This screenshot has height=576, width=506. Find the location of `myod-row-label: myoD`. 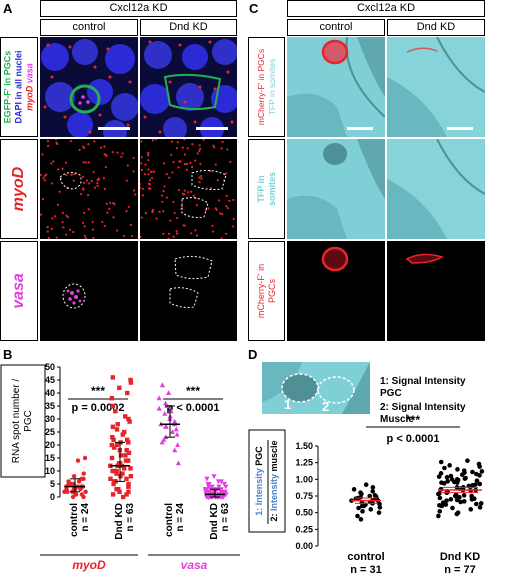

myod-row-label: myoD is located at coordinates (18, 189).